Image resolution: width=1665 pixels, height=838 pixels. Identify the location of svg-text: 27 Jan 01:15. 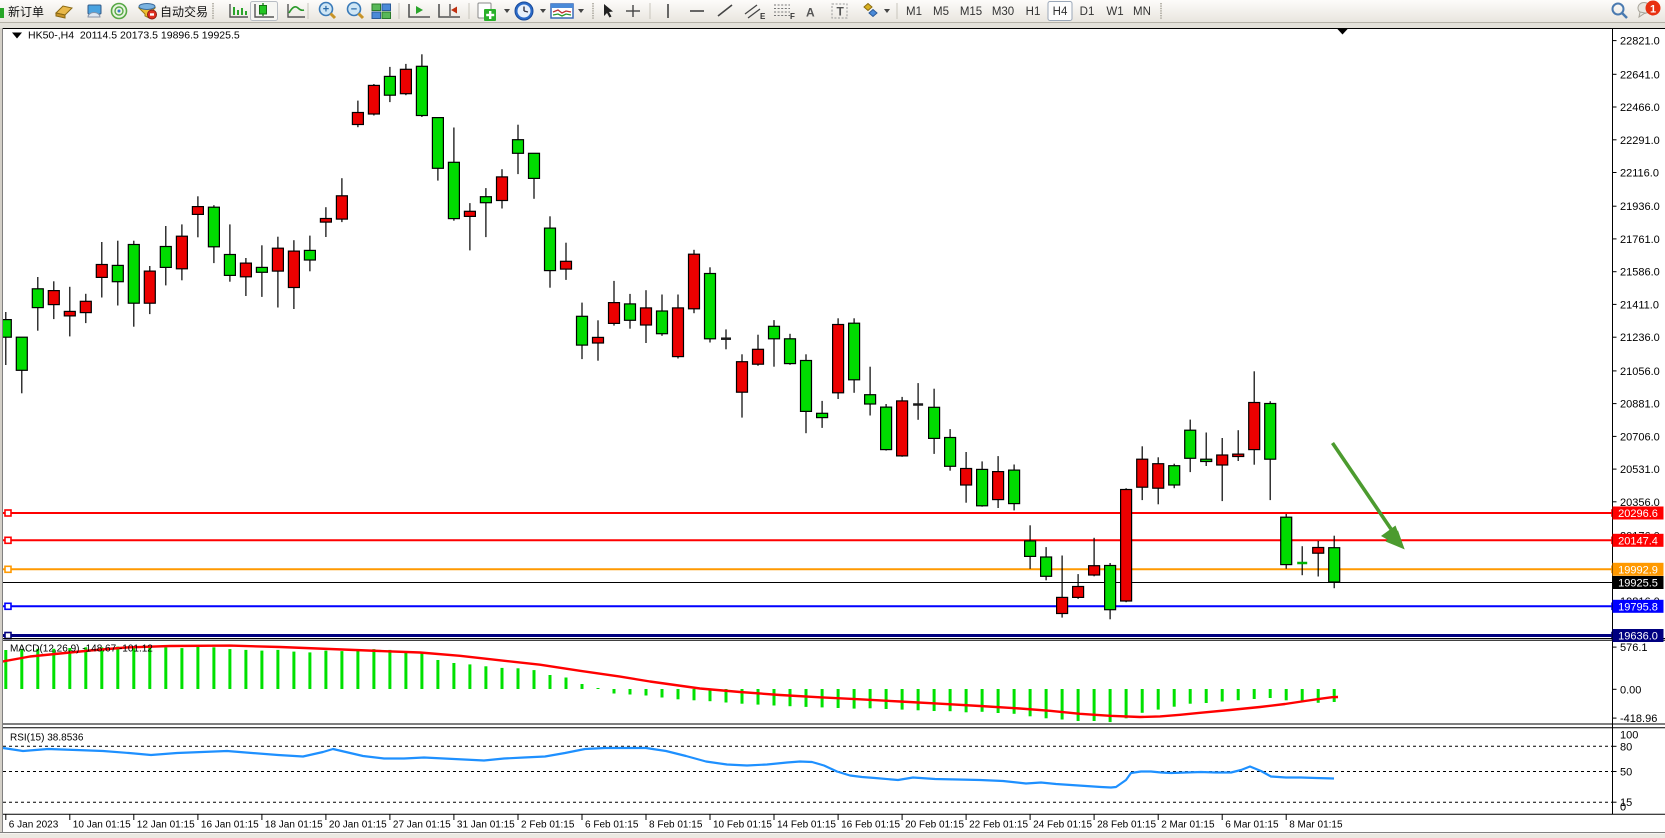
(422, 825).